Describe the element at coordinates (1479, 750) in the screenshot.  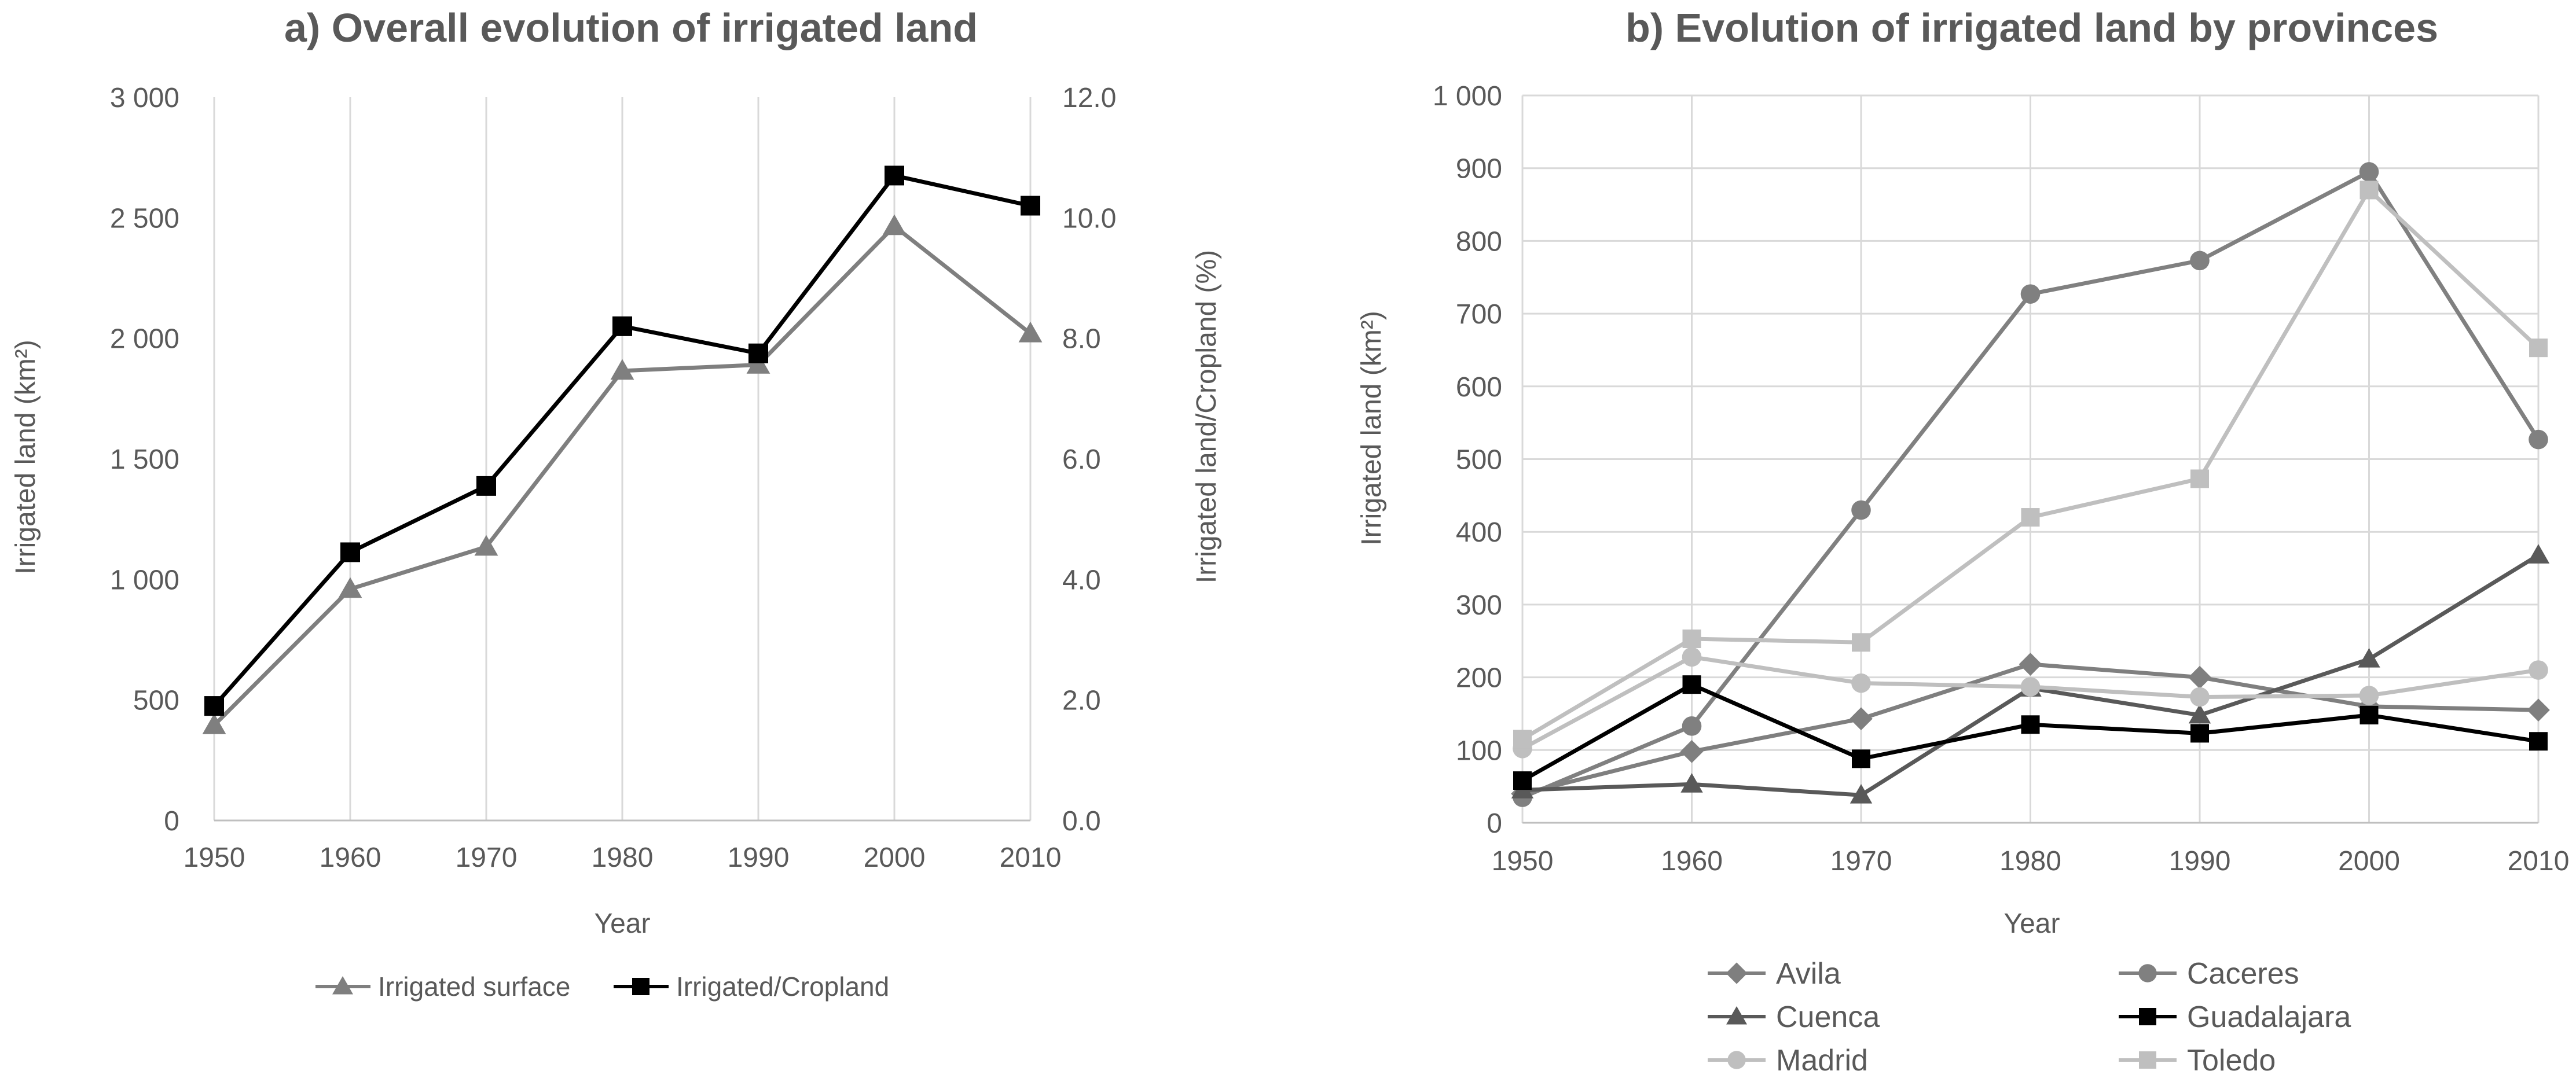
I see `y-tick-label: 100` at that location.